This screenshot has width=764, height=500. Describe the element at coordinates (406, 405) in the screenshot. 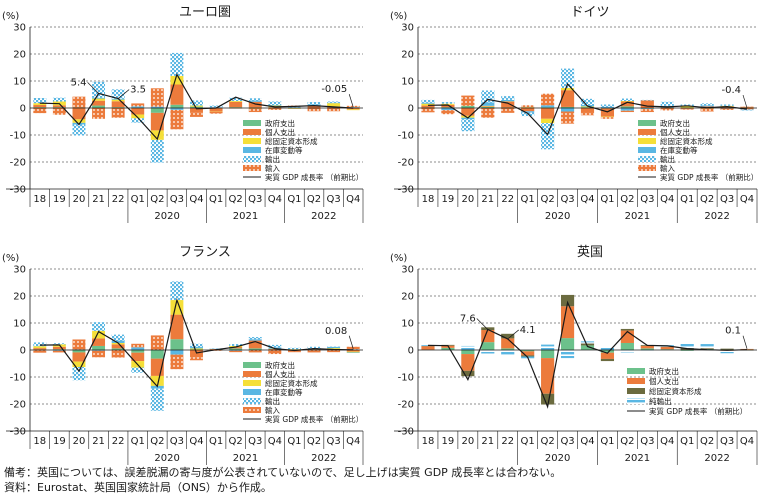

I see `y-tick-3-5: -20` at that location.